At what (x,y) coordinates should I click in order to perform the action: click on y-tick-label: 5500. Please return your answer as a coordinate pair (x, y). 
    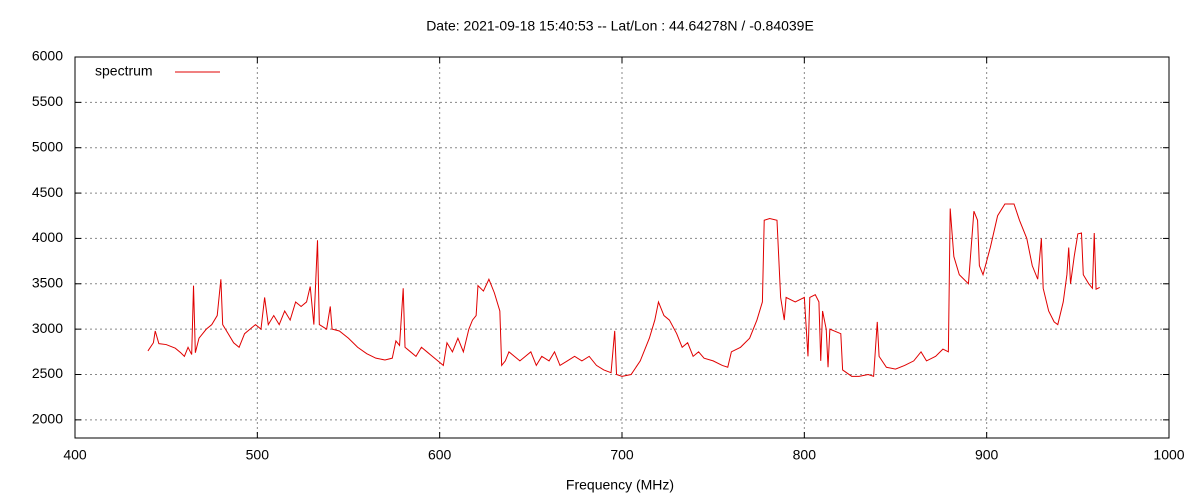
    Looking at the image, I should click on (47, 101).